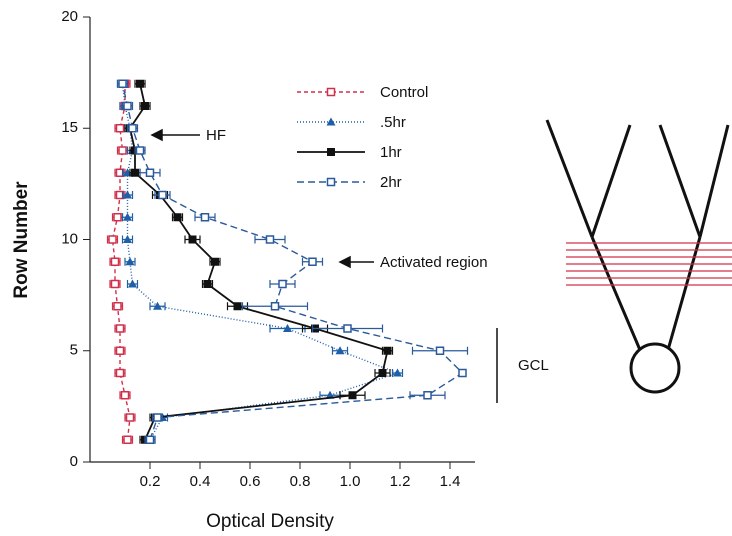 This screenshot has height=536, width=732. I want to click on y-tick-label: 20, so click(69, 16).